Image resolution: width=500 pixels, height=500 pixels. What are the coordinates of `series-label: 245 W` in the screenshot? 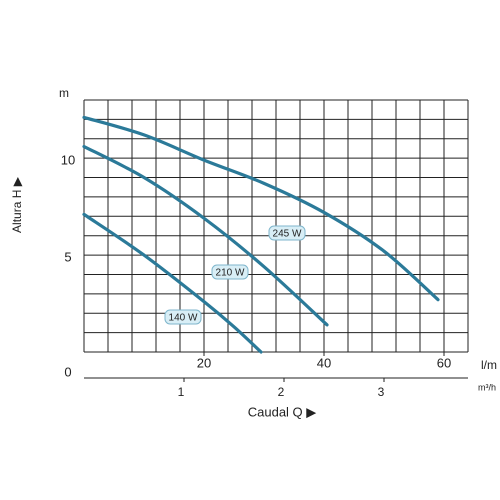 It's located at (287, 234).